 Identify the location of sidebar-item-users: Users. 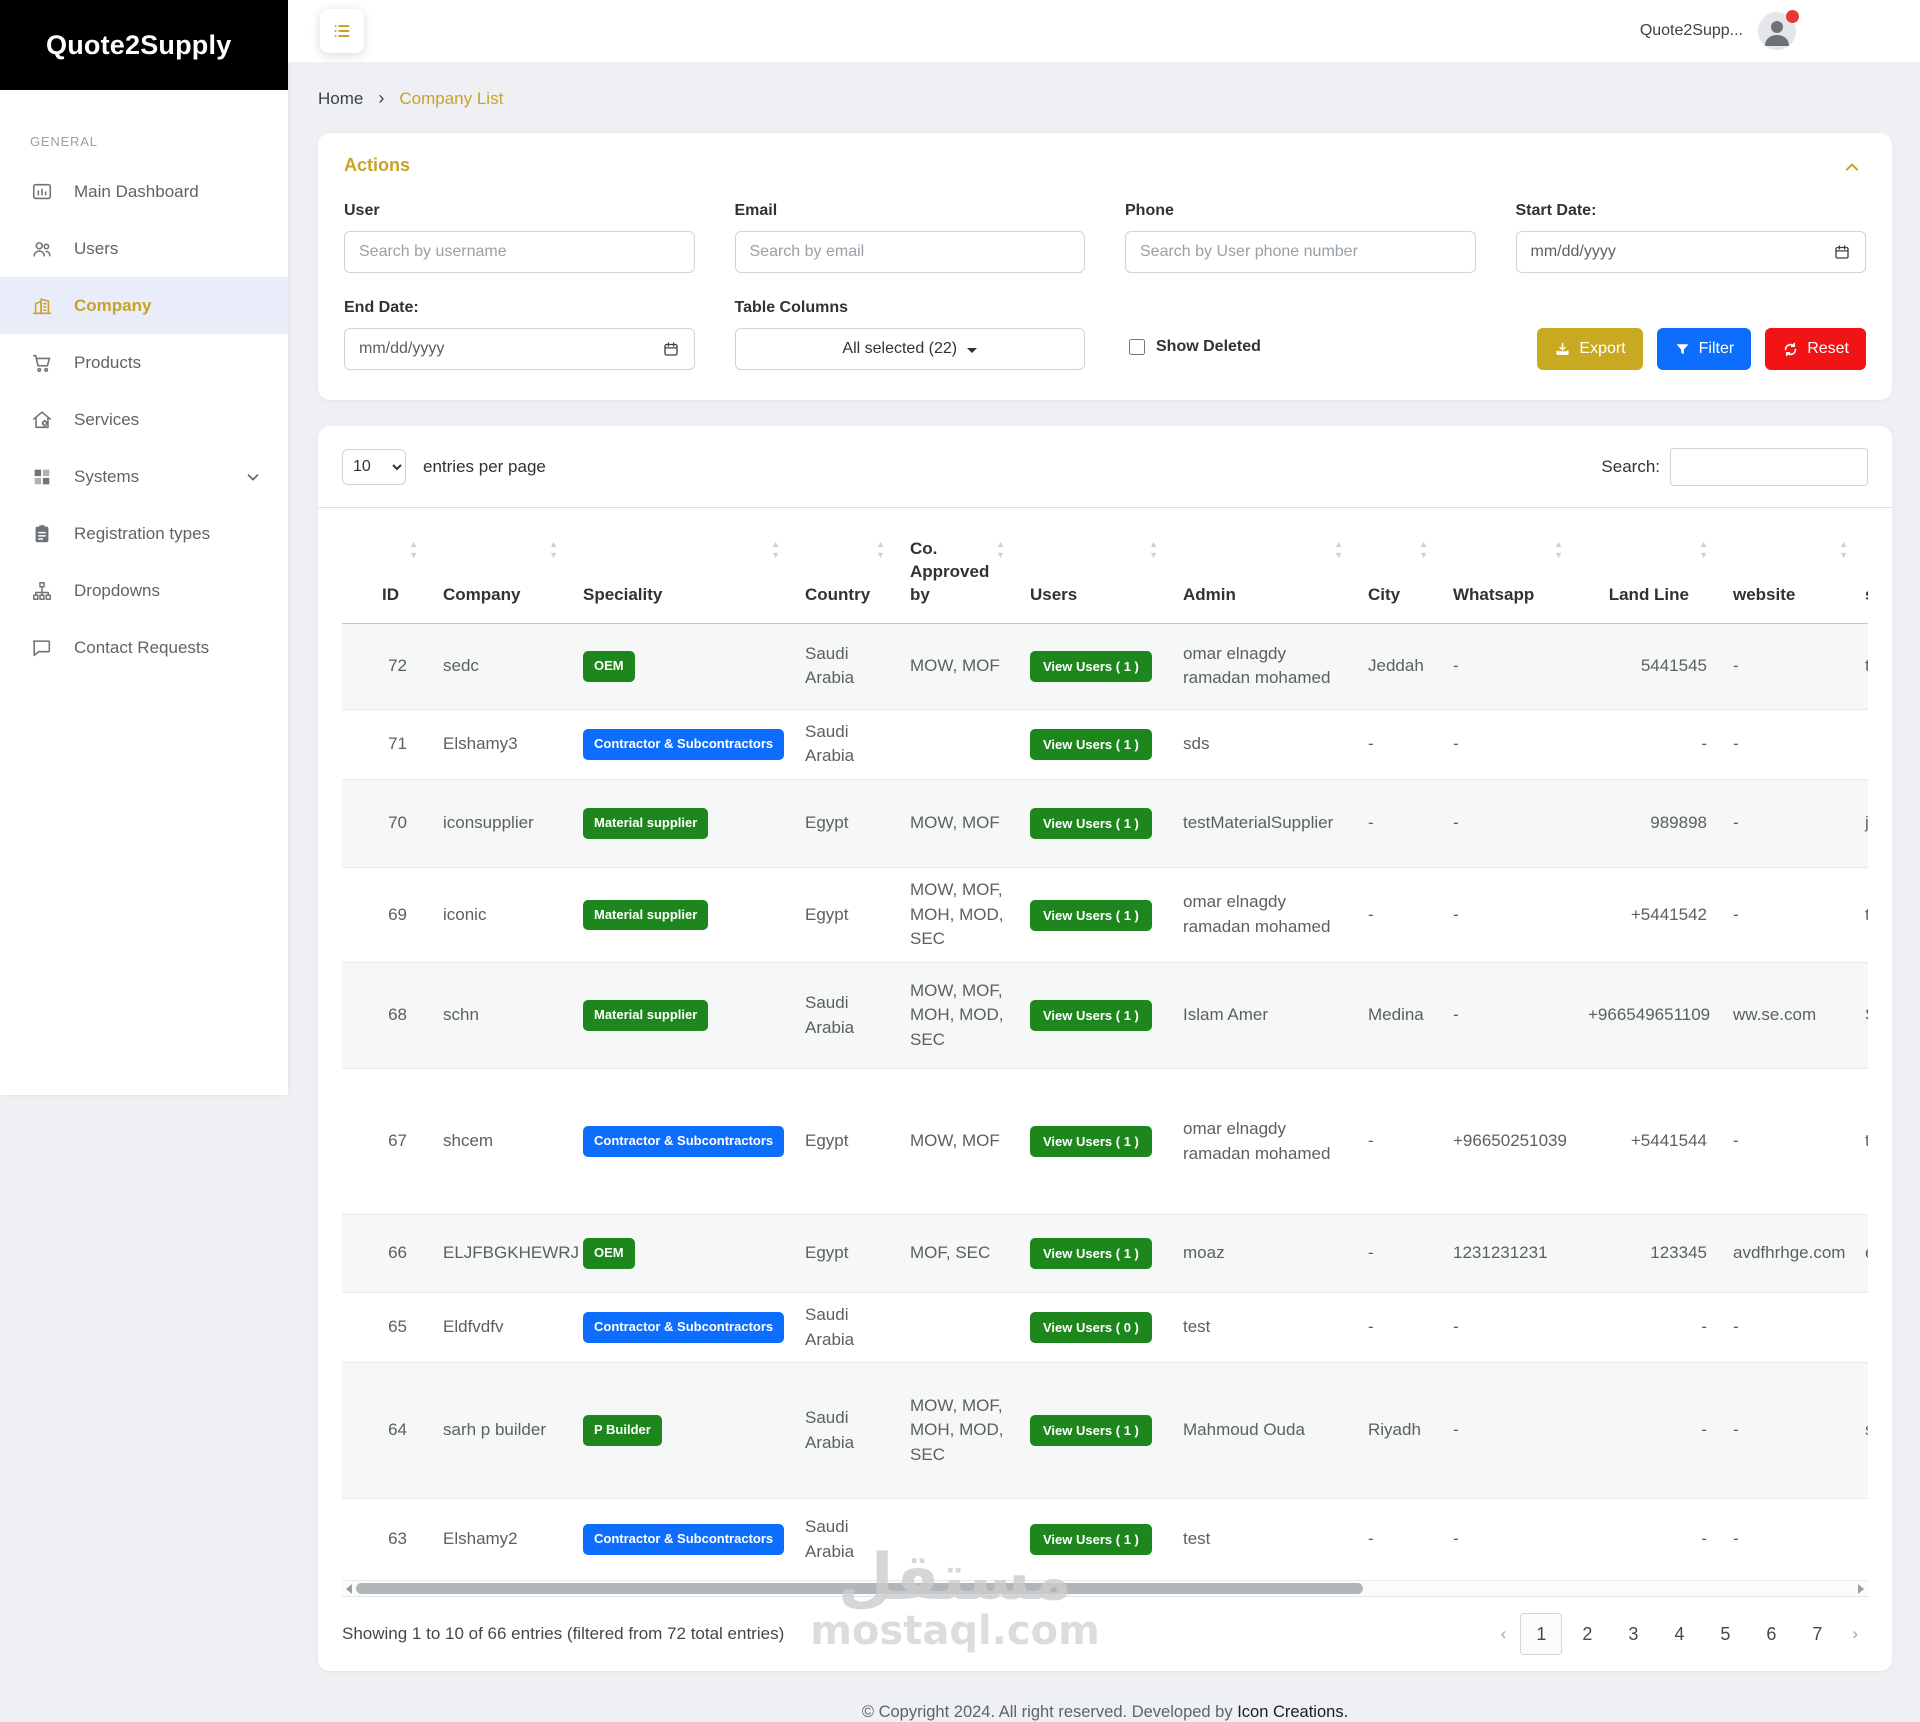
(144, 248).